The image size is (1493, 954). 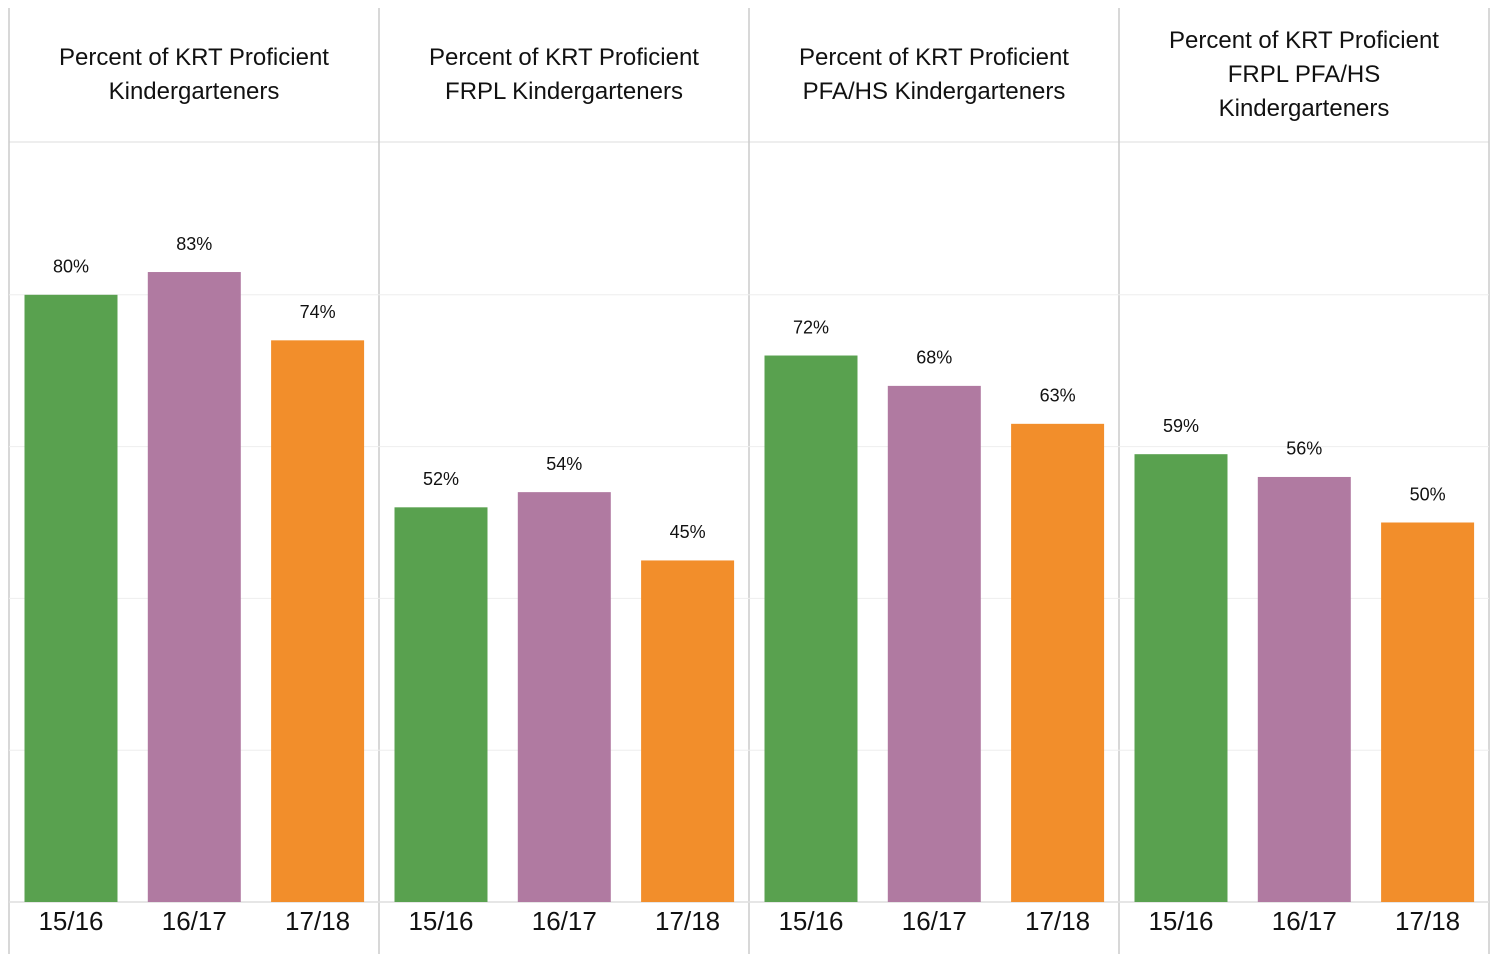 I want to click on data-label: 74%, so click(x=318, y=312).